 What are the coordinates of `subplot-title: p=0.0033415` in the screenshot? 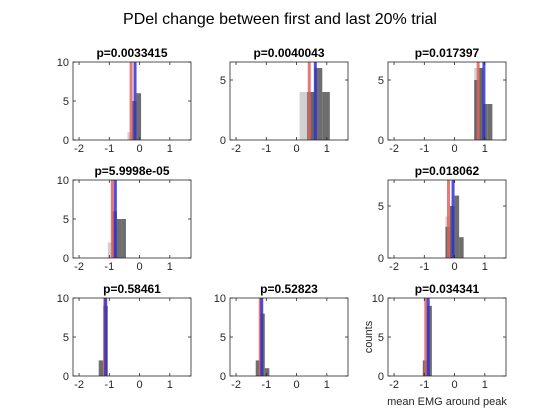 It's located at (131, 53).